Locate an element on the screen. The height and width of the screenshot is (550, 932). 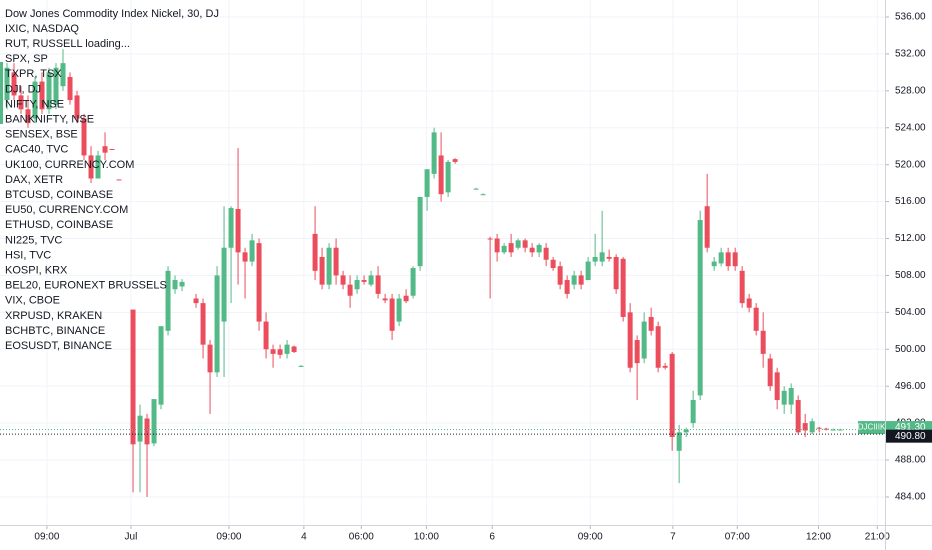
legend-item: ETHUSD, COINBASE is located at coordinates (59, 225).